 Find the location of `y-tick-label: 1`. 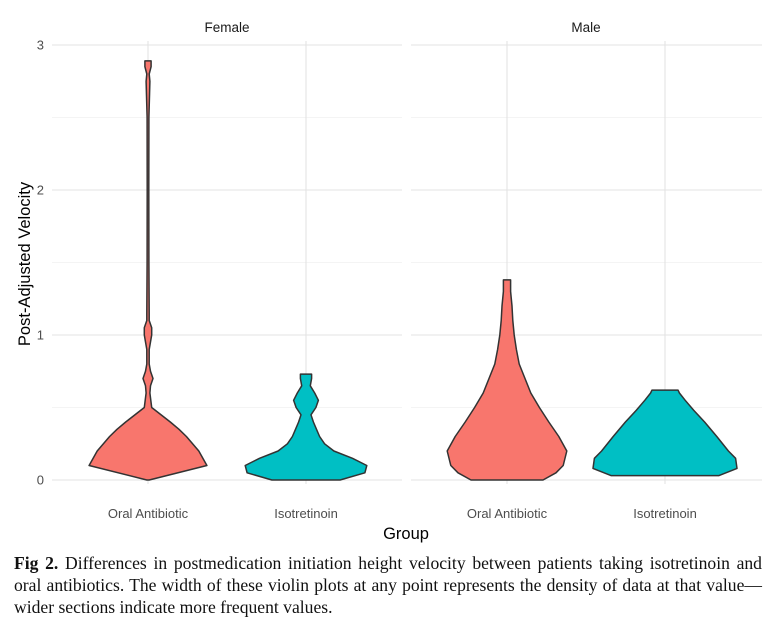

y-tick-label: 1 is located at coordinates (40, 335).